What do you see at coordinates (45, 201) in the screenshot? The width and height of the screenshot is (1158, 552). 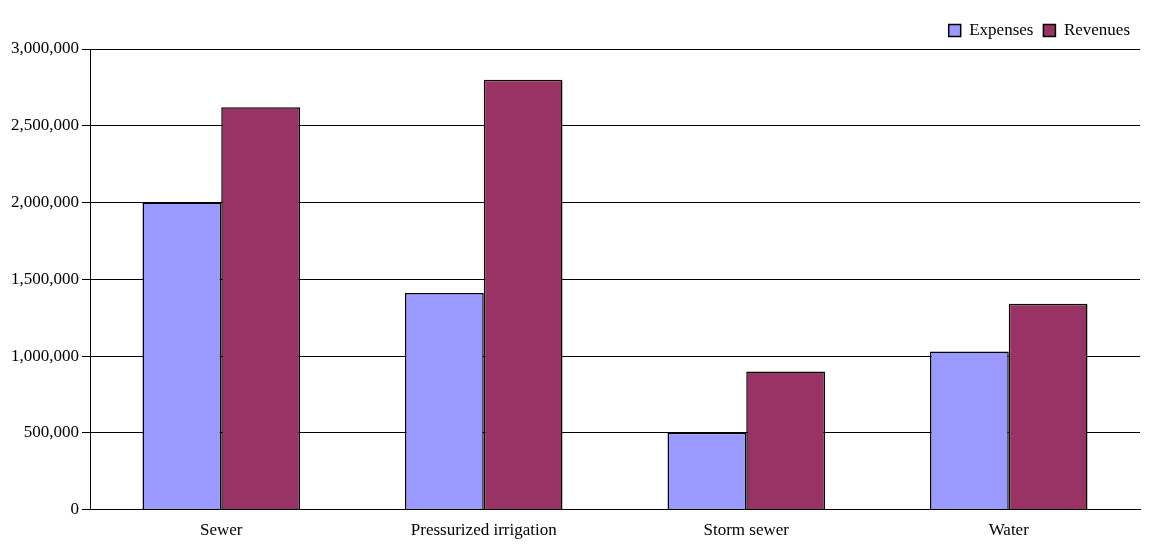 I see `y-tick-label: 2,000,000` at bounding box center [45, 201].